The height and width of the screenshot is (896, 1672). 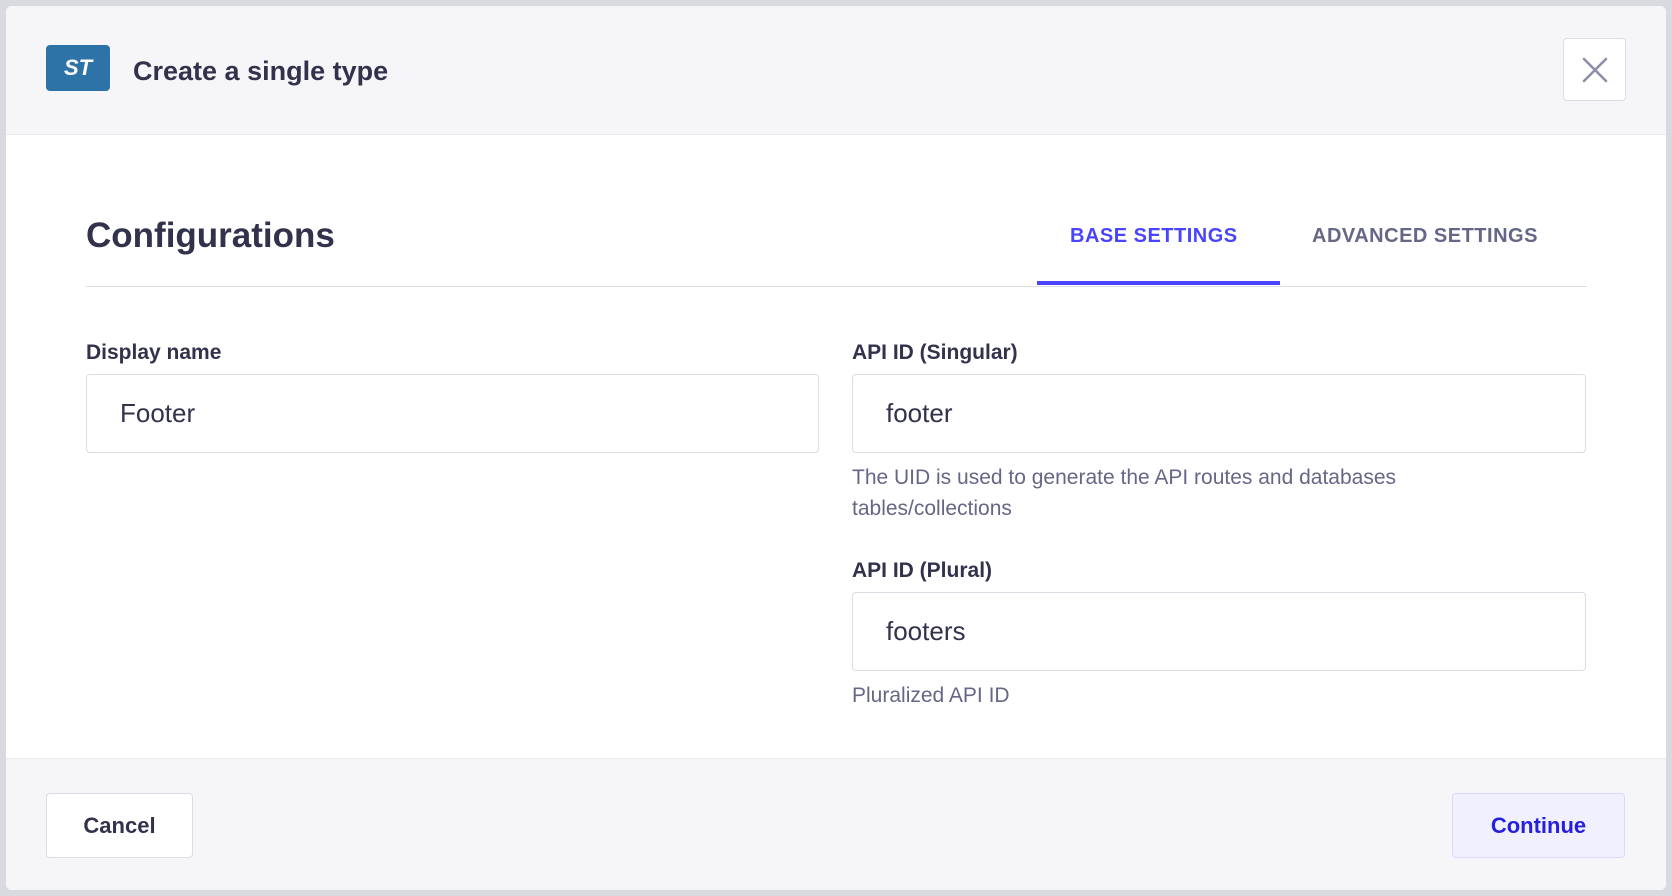 What do you see at coordinates (452, 413) in the screenshot?
I see `display-name-input: Footer` at bounding box center [452, 413].